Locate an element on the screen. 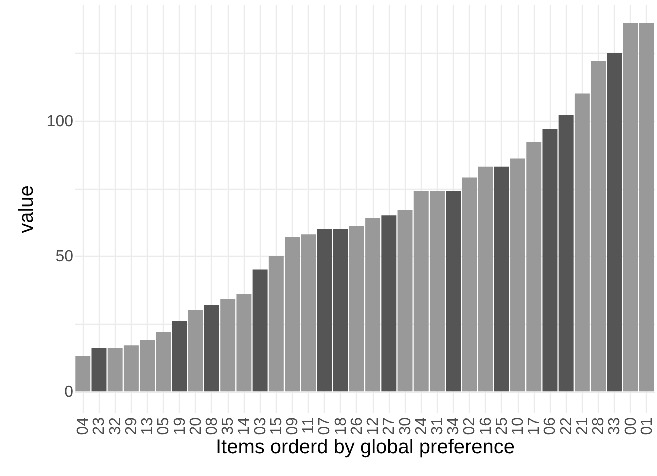 The image size is (657, 476). x-tick-label: 25 is located at coordinates (502, 426).